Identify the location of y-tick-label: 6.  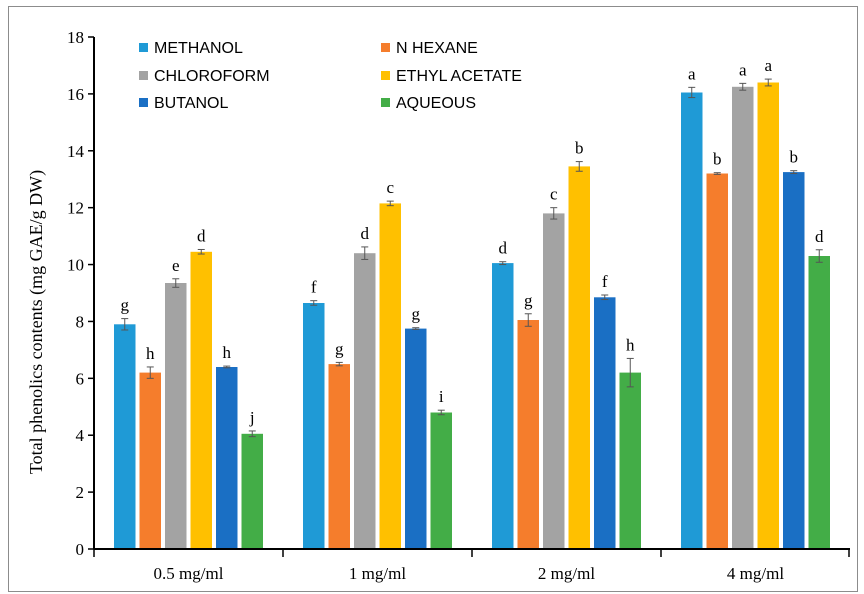
(80, 378).